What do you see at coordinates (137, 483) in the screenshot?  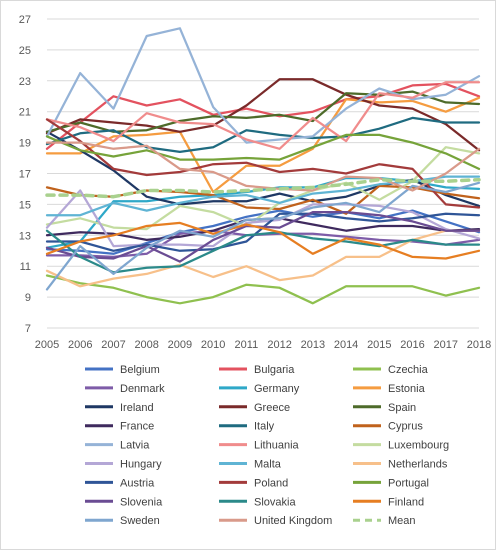 I see `legend-label: Austria` at bounding box center [137, 483].